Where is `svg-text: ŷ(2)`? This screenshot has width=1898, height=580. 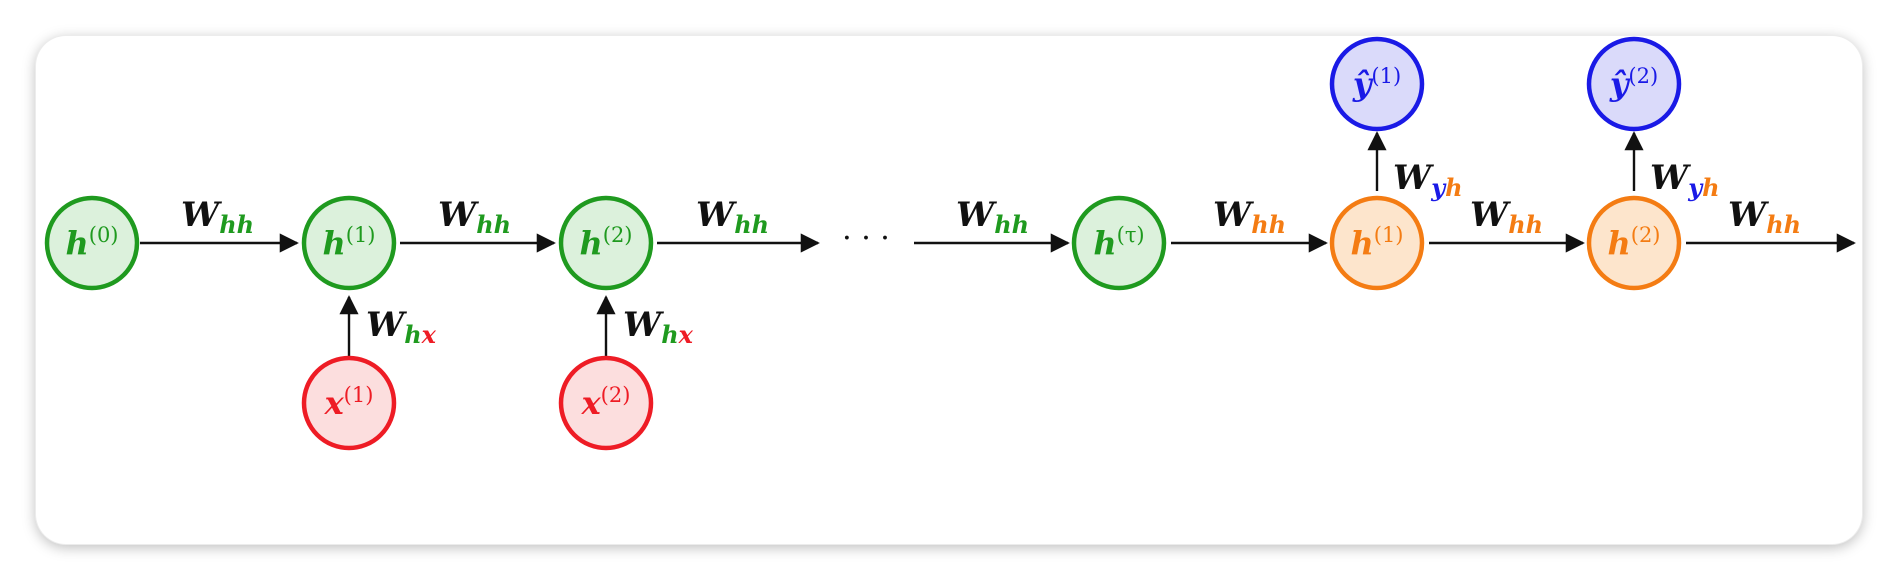
svg-text: ŷ(2) is located at coordinates (1633, 83).